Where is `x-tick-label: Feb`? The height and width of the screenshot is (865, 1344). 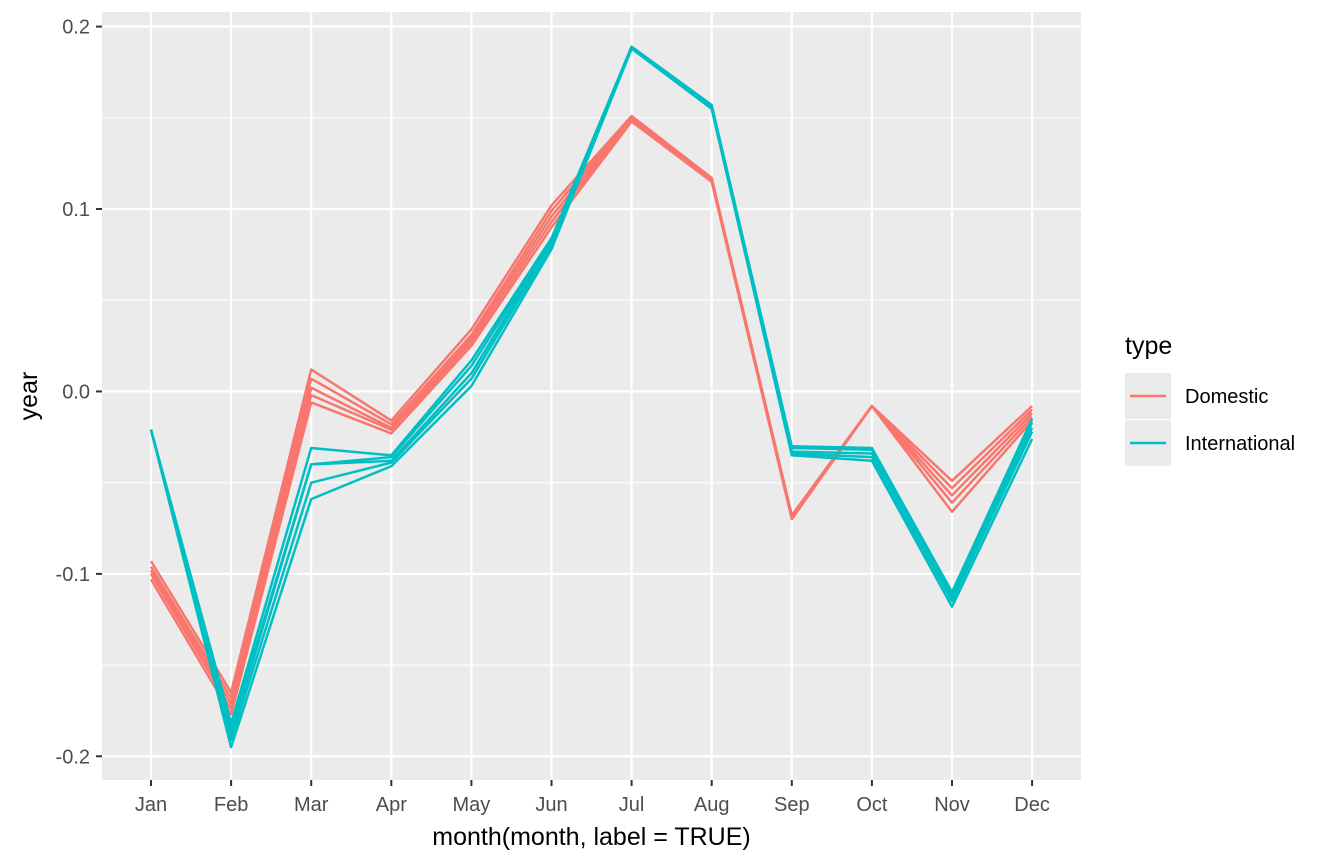 x-tick-label: Feb is located at coordinates (231, 805).